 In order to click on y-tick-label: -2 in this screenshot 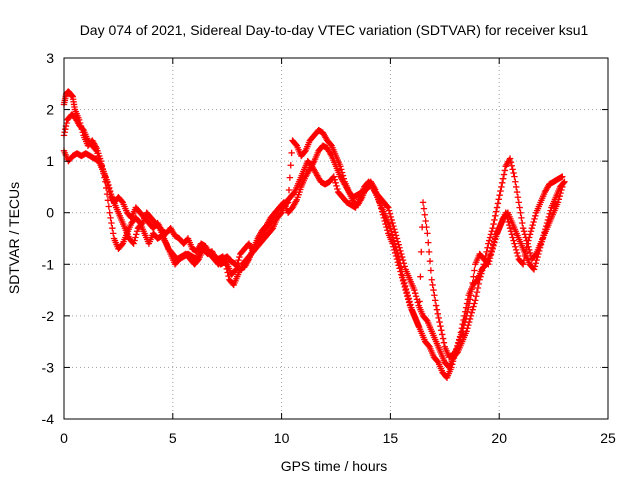, I will do `click(48, 316)`.